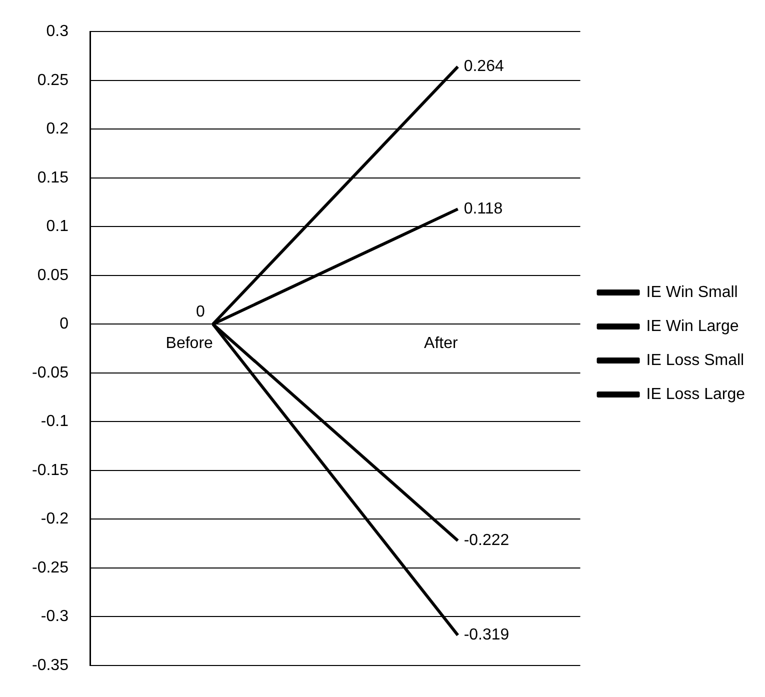  Describe the element at coordinates (64, 324) in the screenshot. I see `y-tick-label: 0` at that location.